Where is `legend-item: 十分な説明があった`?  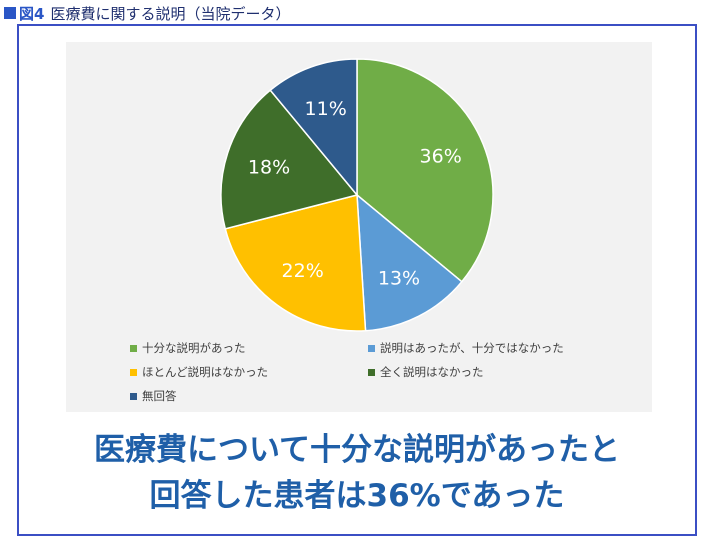
legend-item: 十分な説明があった is located at coordinates (188, 348).